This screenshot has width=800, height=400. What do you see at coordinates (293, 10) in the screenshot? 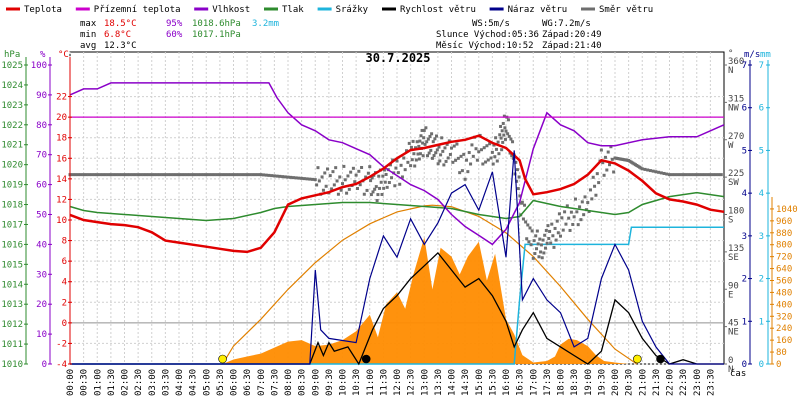
I see `legend-label: Tlak` at bounding box center [293, 10].